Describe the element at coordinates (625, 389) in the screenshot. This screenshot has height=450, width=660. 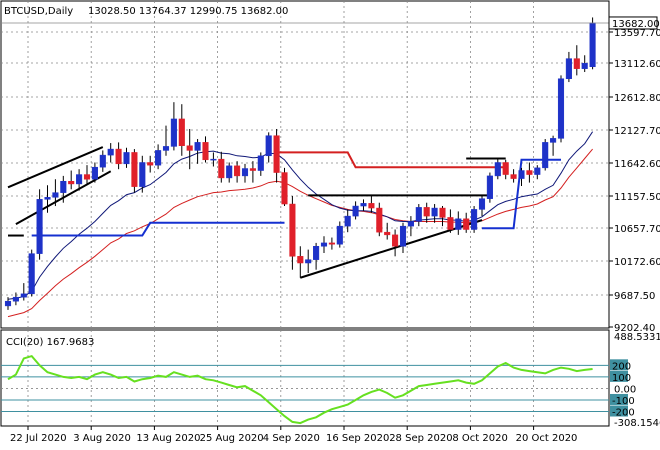
I see `cci-tick-label: 0.00` at that location.